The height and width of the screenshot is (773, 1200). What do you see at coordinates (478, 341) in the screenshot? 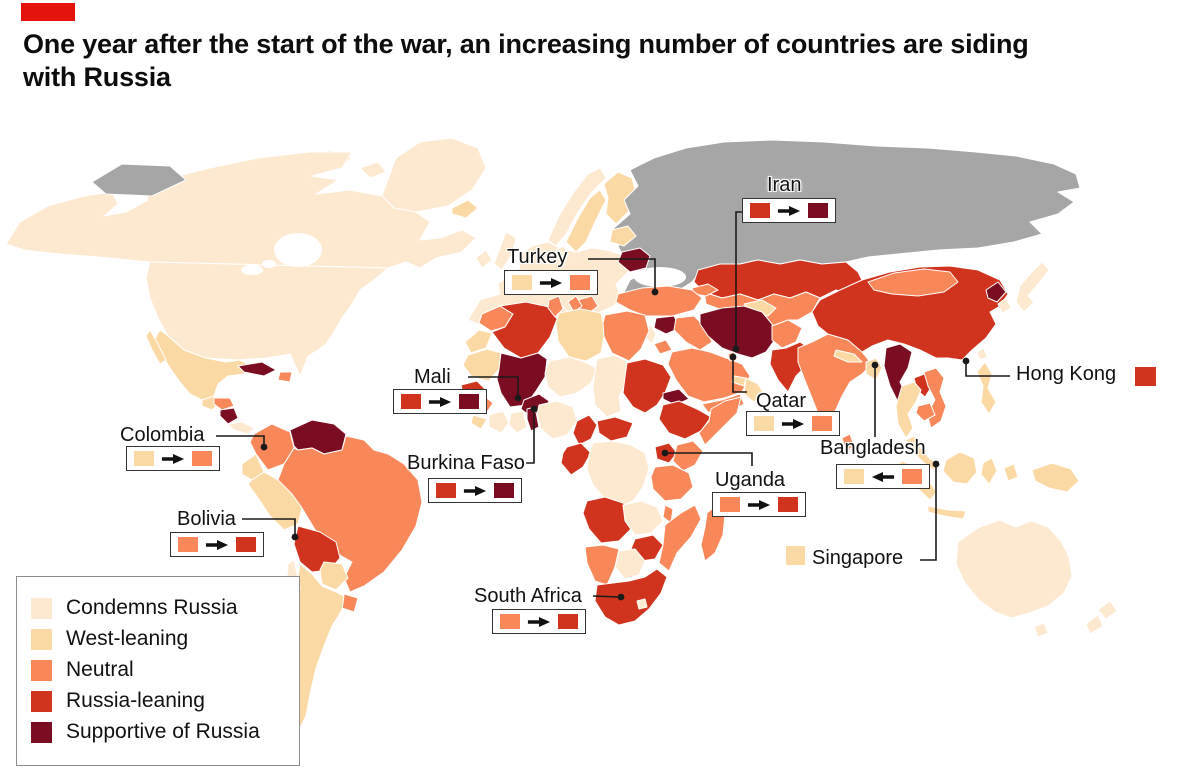
I see `region-w-sahara` at bounding box center [478, 341].